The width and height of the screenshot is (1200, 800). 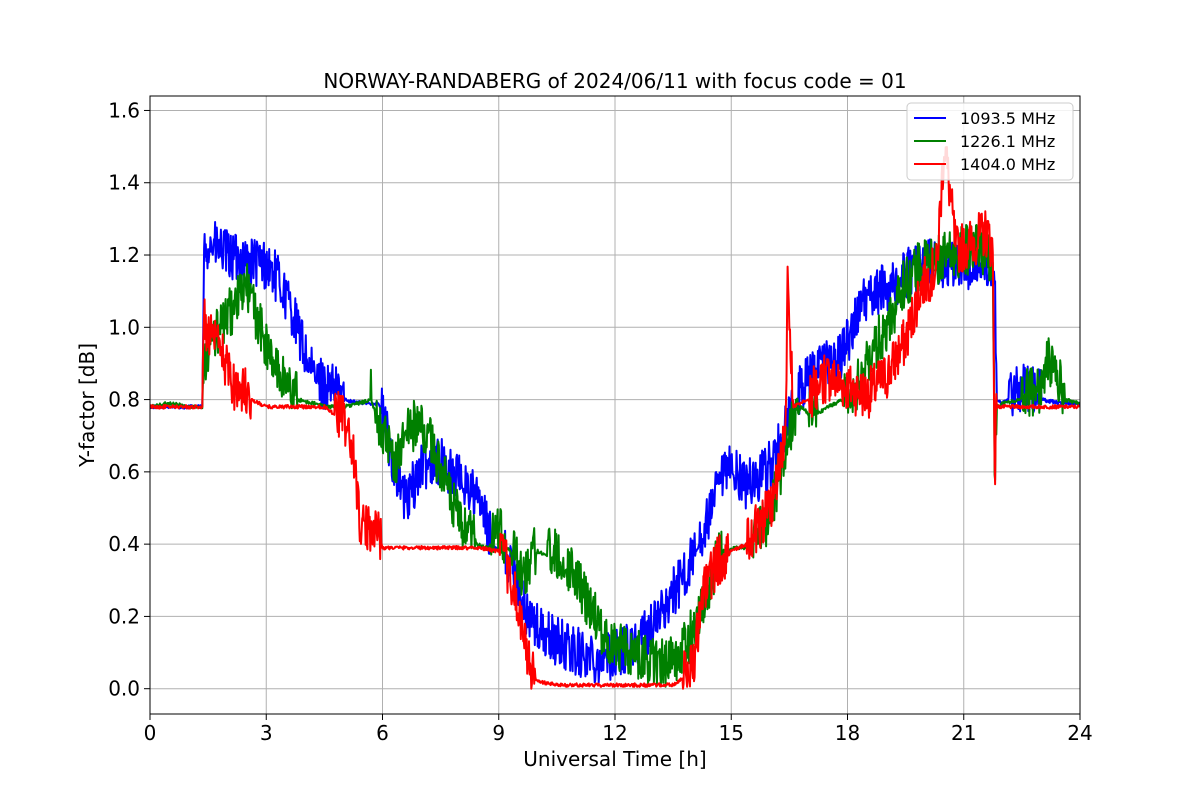 What do you see at coordinates (124, 689) in the screenshot?
I see `y-tick-label: 0.0` at bounding box center [124, 689].